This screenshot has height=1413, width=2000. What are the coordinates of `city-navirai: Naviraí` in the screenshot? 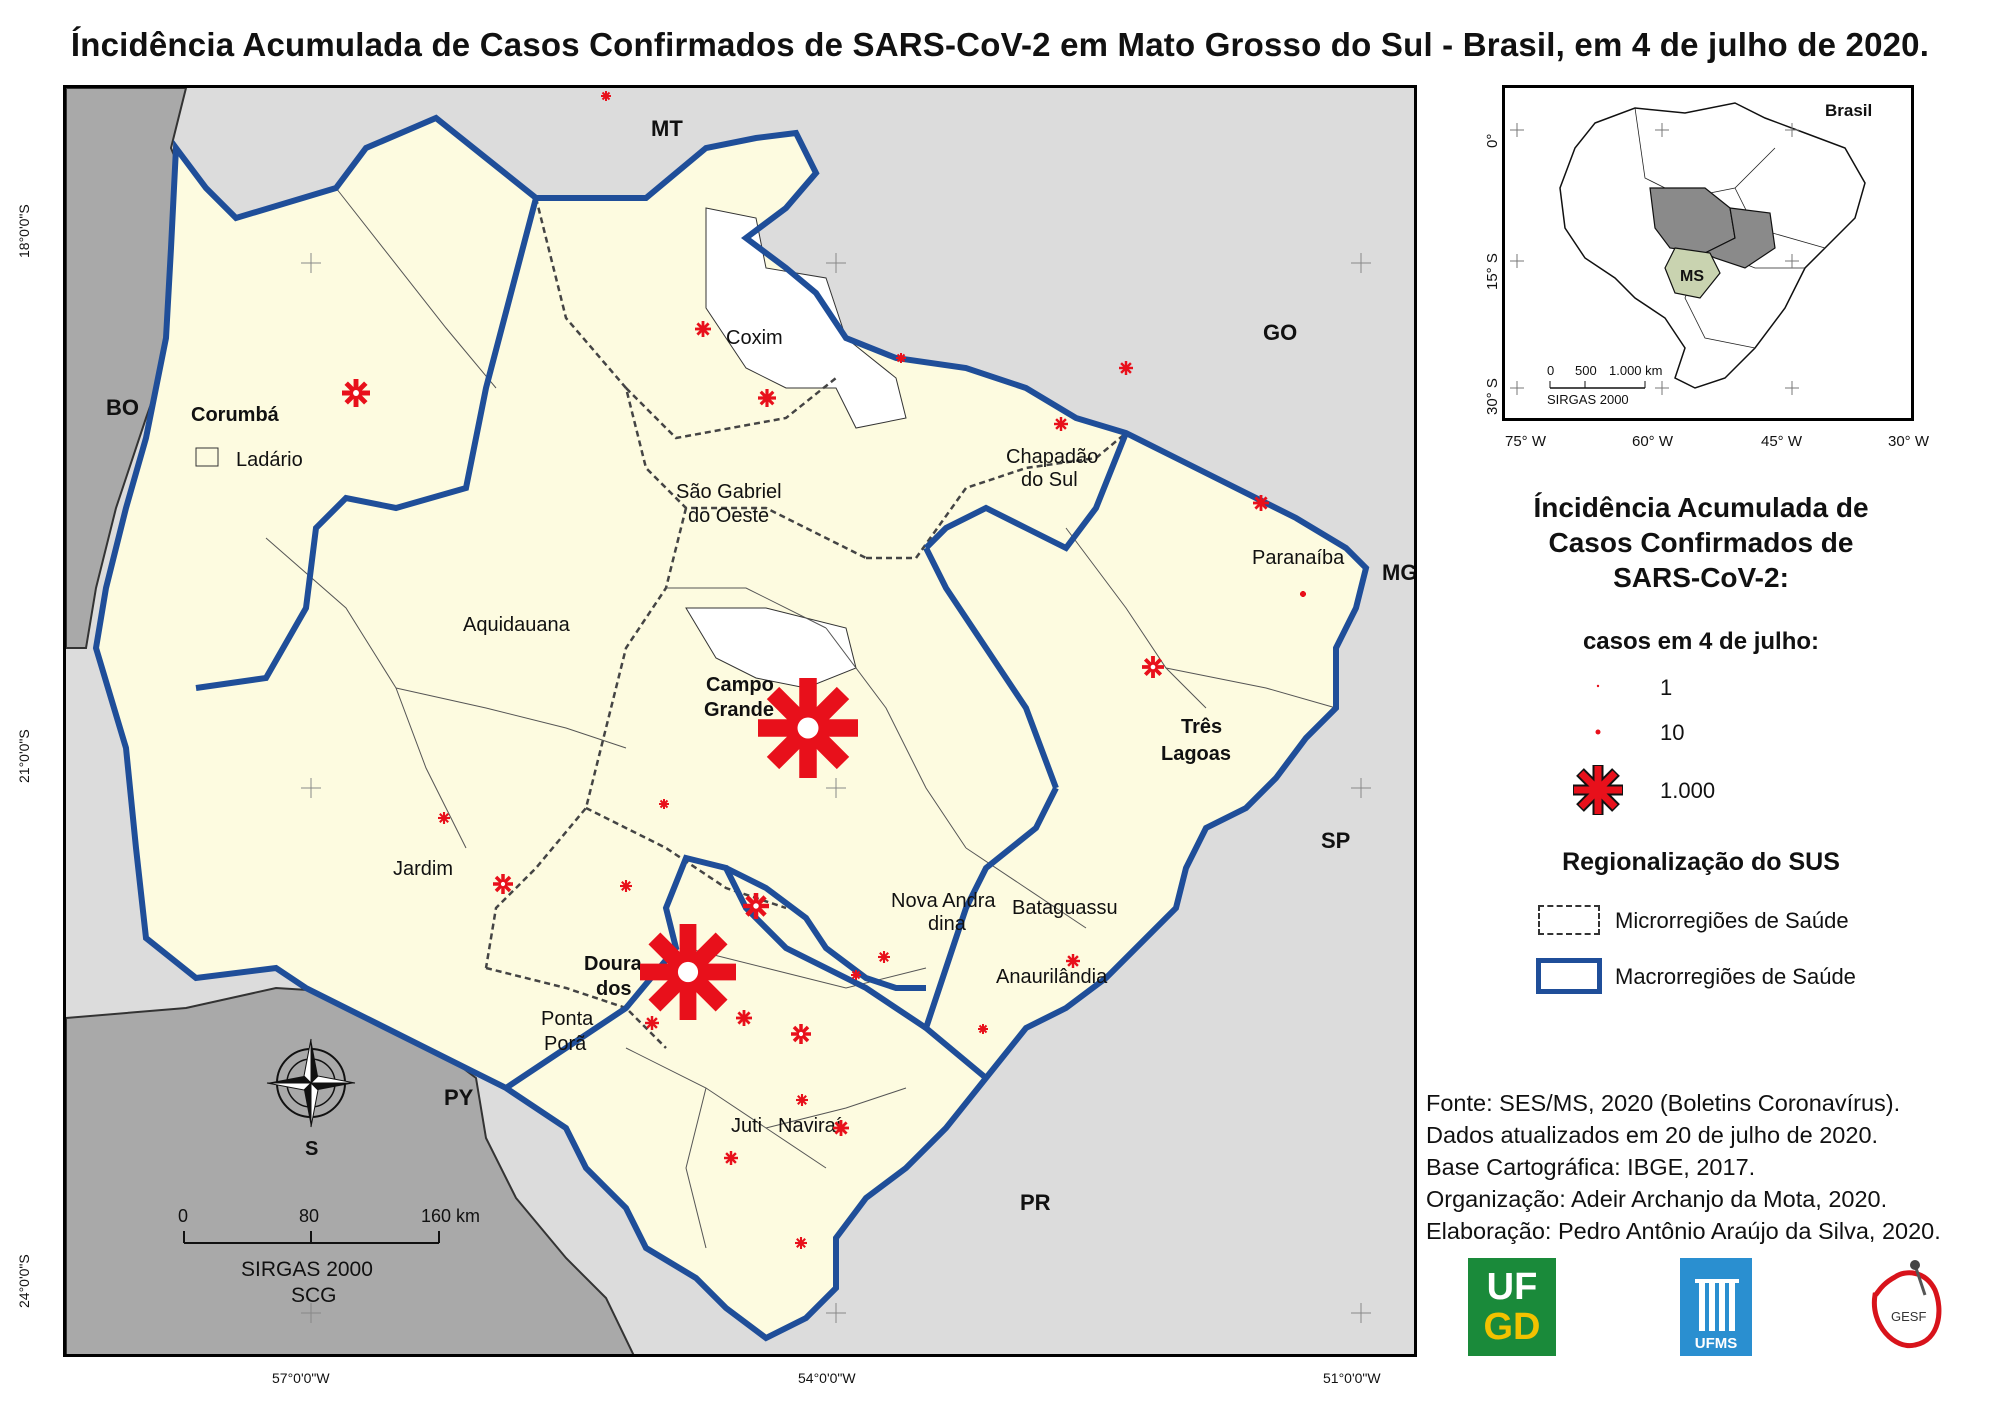 It's located at (810, 1126).